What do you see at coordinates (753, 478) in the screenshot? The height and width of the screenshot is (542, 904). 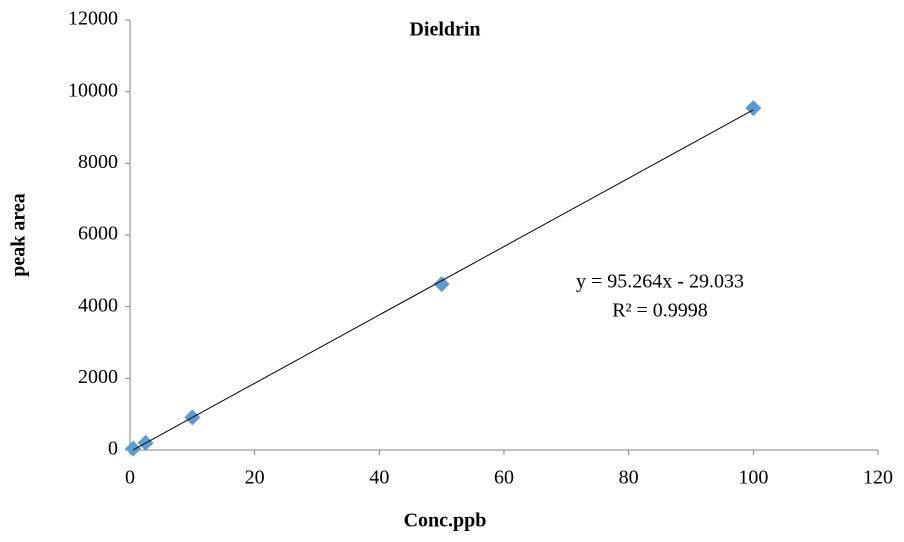 I see `x-tick-label: 100` at bounding box center [753, 478].